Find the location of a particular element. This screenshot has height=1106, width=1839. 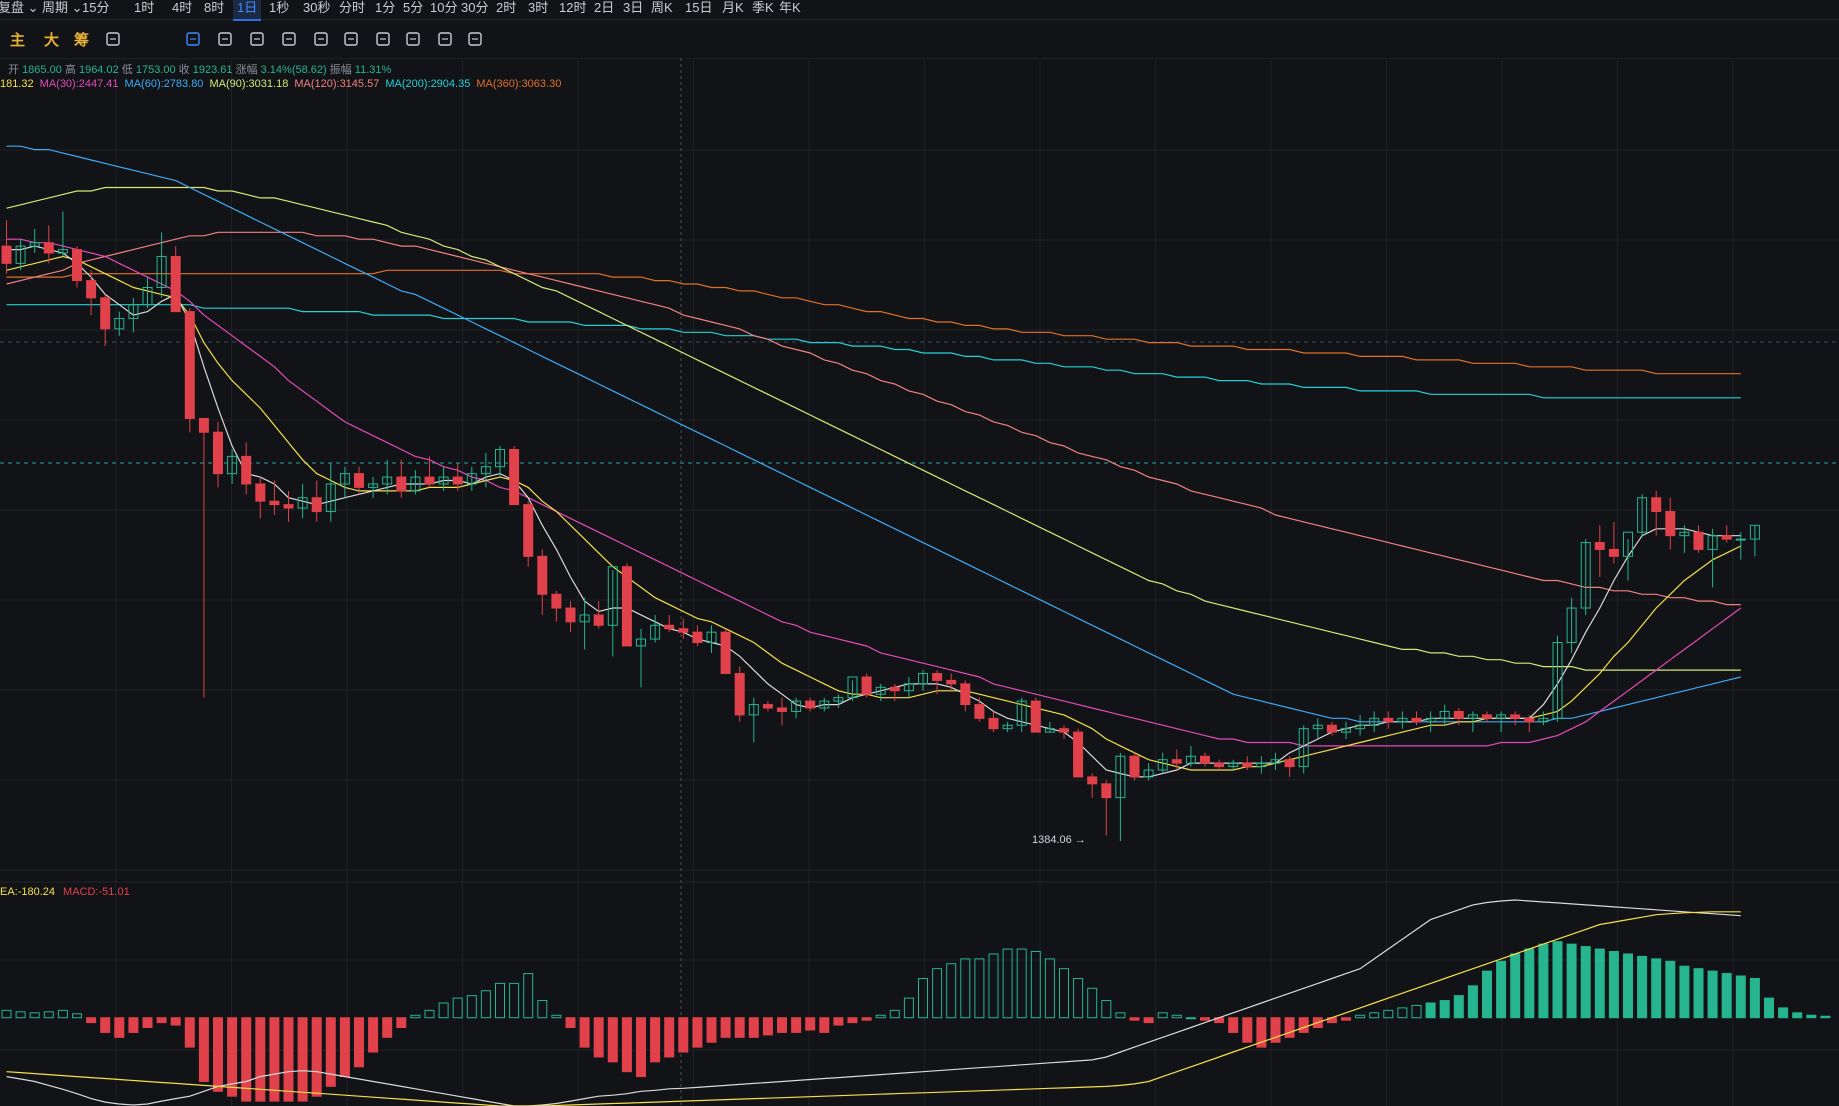

period-12: 10分 is located at coordinates (444, 7).